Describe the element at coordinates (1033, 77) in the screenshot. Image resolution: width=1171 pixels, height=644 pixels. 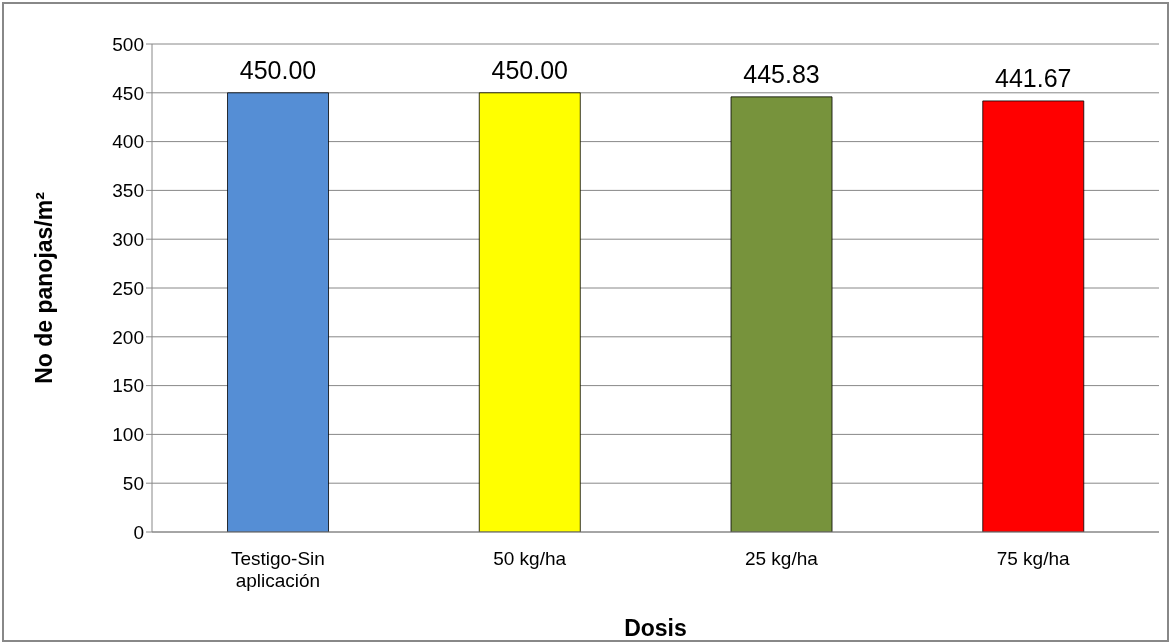
I see `data-label: 441.67` at that location.